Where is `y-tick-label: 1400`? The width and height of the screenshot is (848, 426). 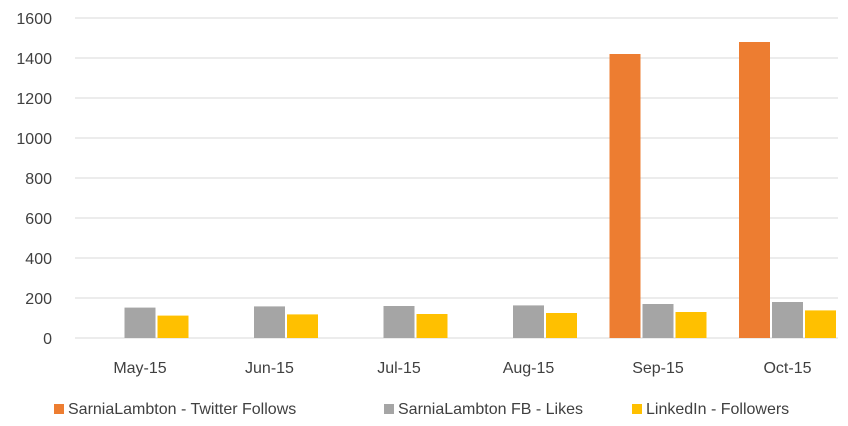
y-tick-label: 1400 is located at coordinates (34, 59).